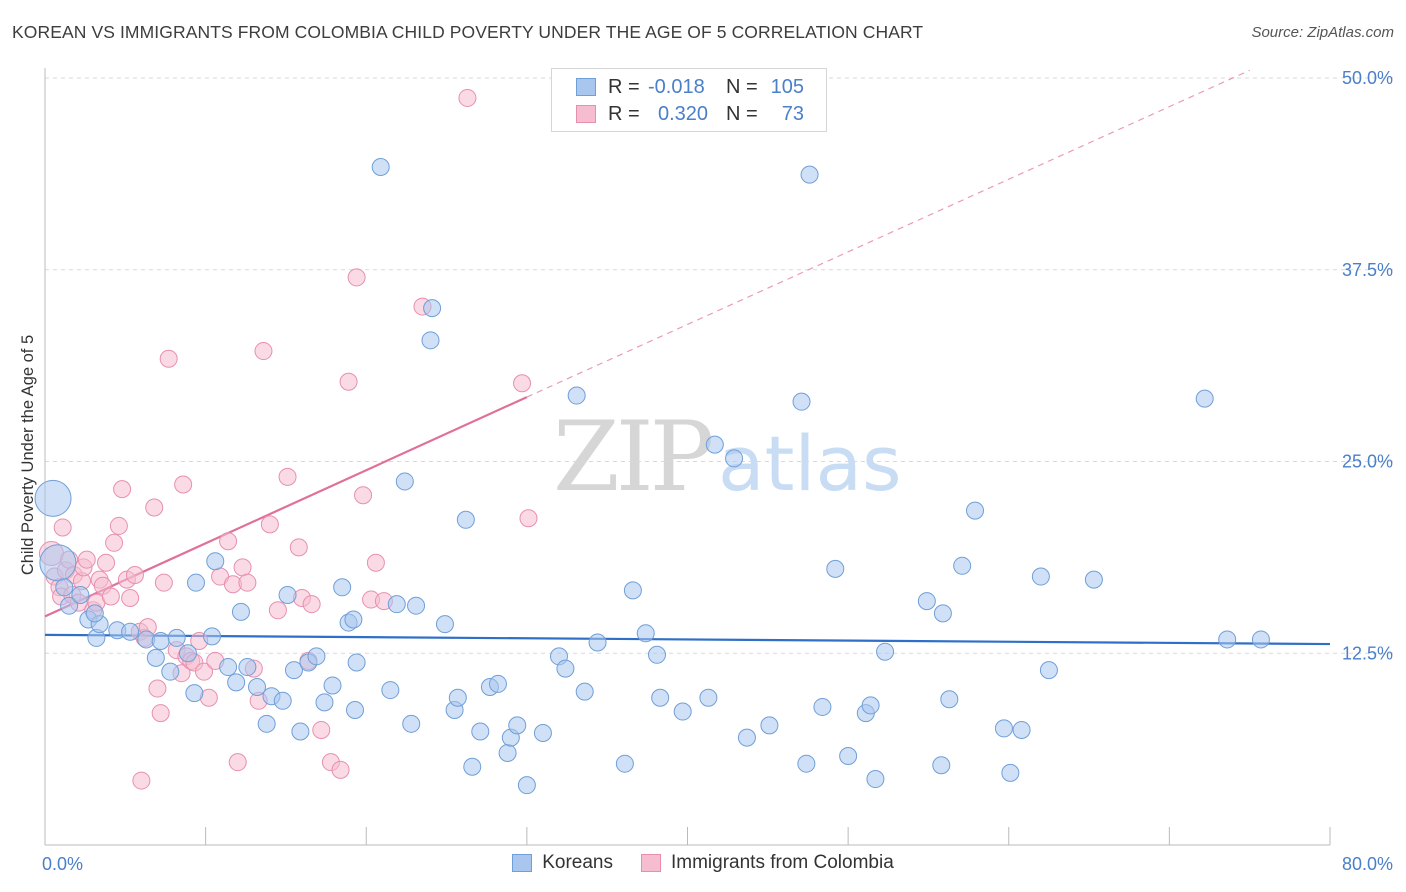 This screenshot has width=1406, height=892. I want to click on series-legend-colombia: Immigrants from Colombia, so click(767, 863).